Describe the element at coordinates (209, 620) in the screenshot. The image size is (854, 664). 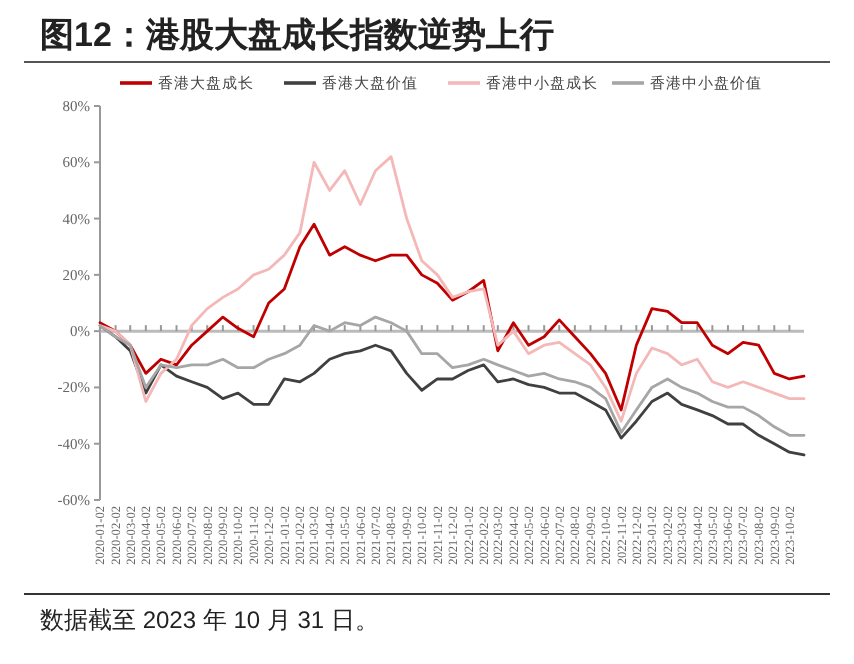
I see `text: 数据截至 2023 年 10 月 31 日。` at that location.